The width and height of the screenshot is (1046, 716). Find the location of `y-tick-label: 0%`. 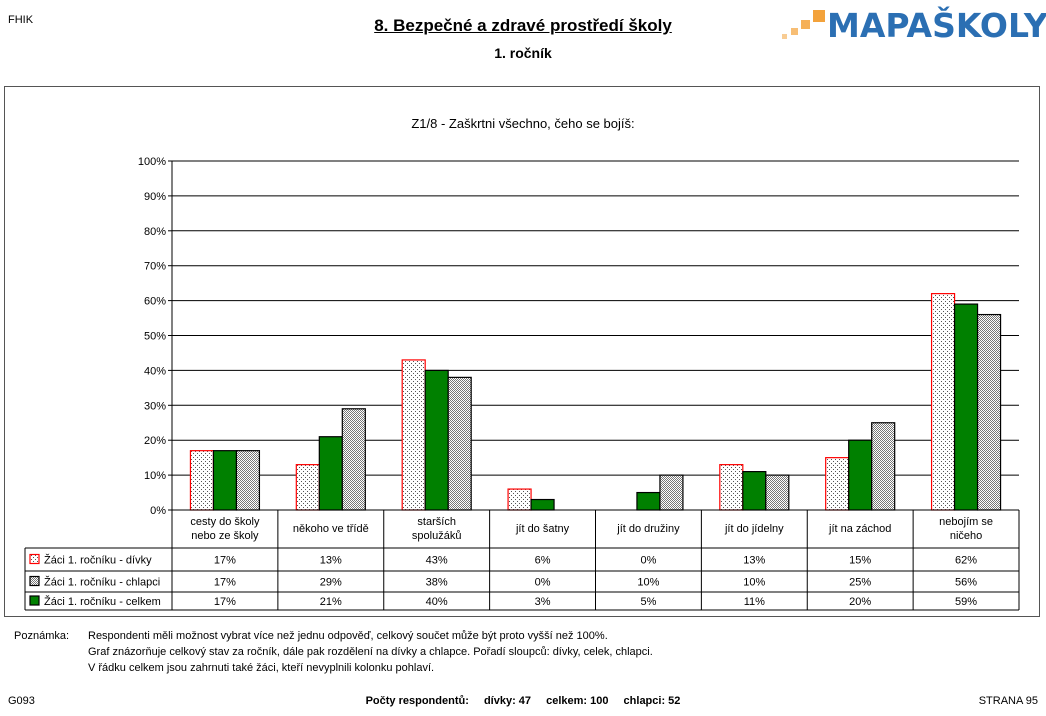

y-tick-label: 0% is located at coordinates (158, 511).